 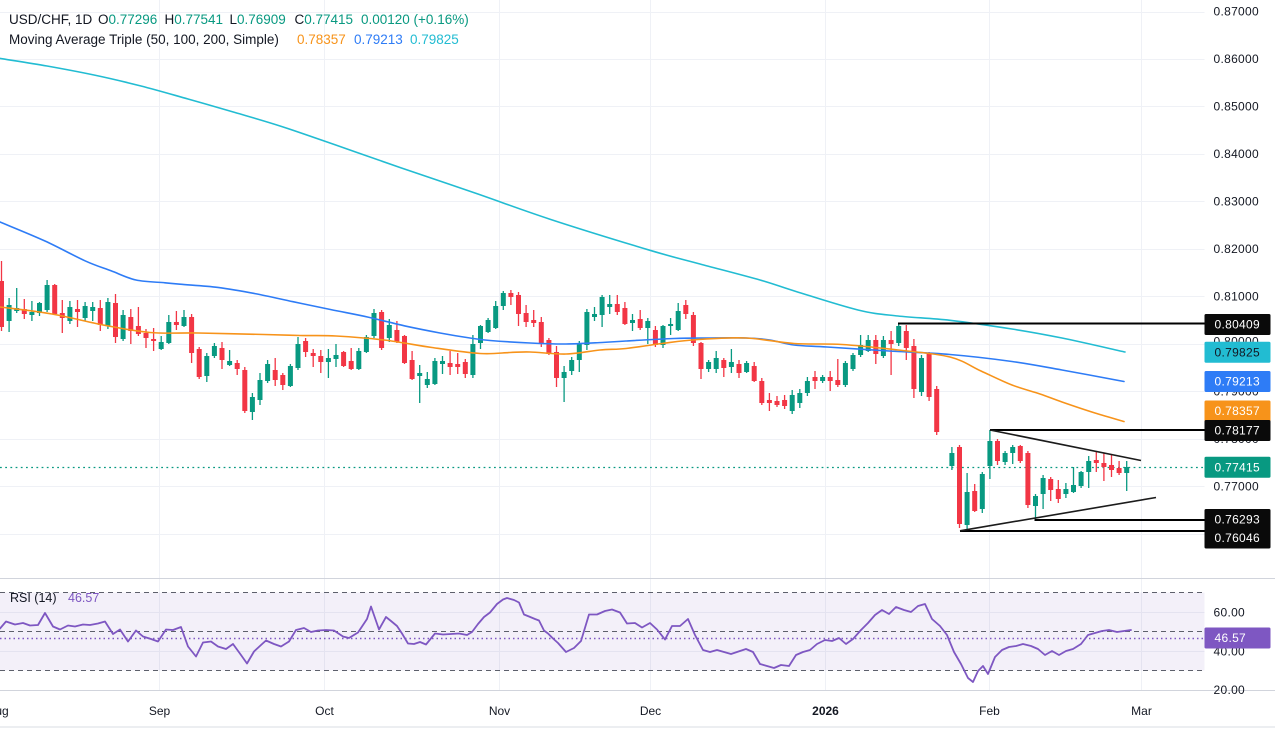 What do you see at coordinates (1237, 12) in the screenshot?
I see `svg-text: 0.87000` at bounding box center [1237, 12].